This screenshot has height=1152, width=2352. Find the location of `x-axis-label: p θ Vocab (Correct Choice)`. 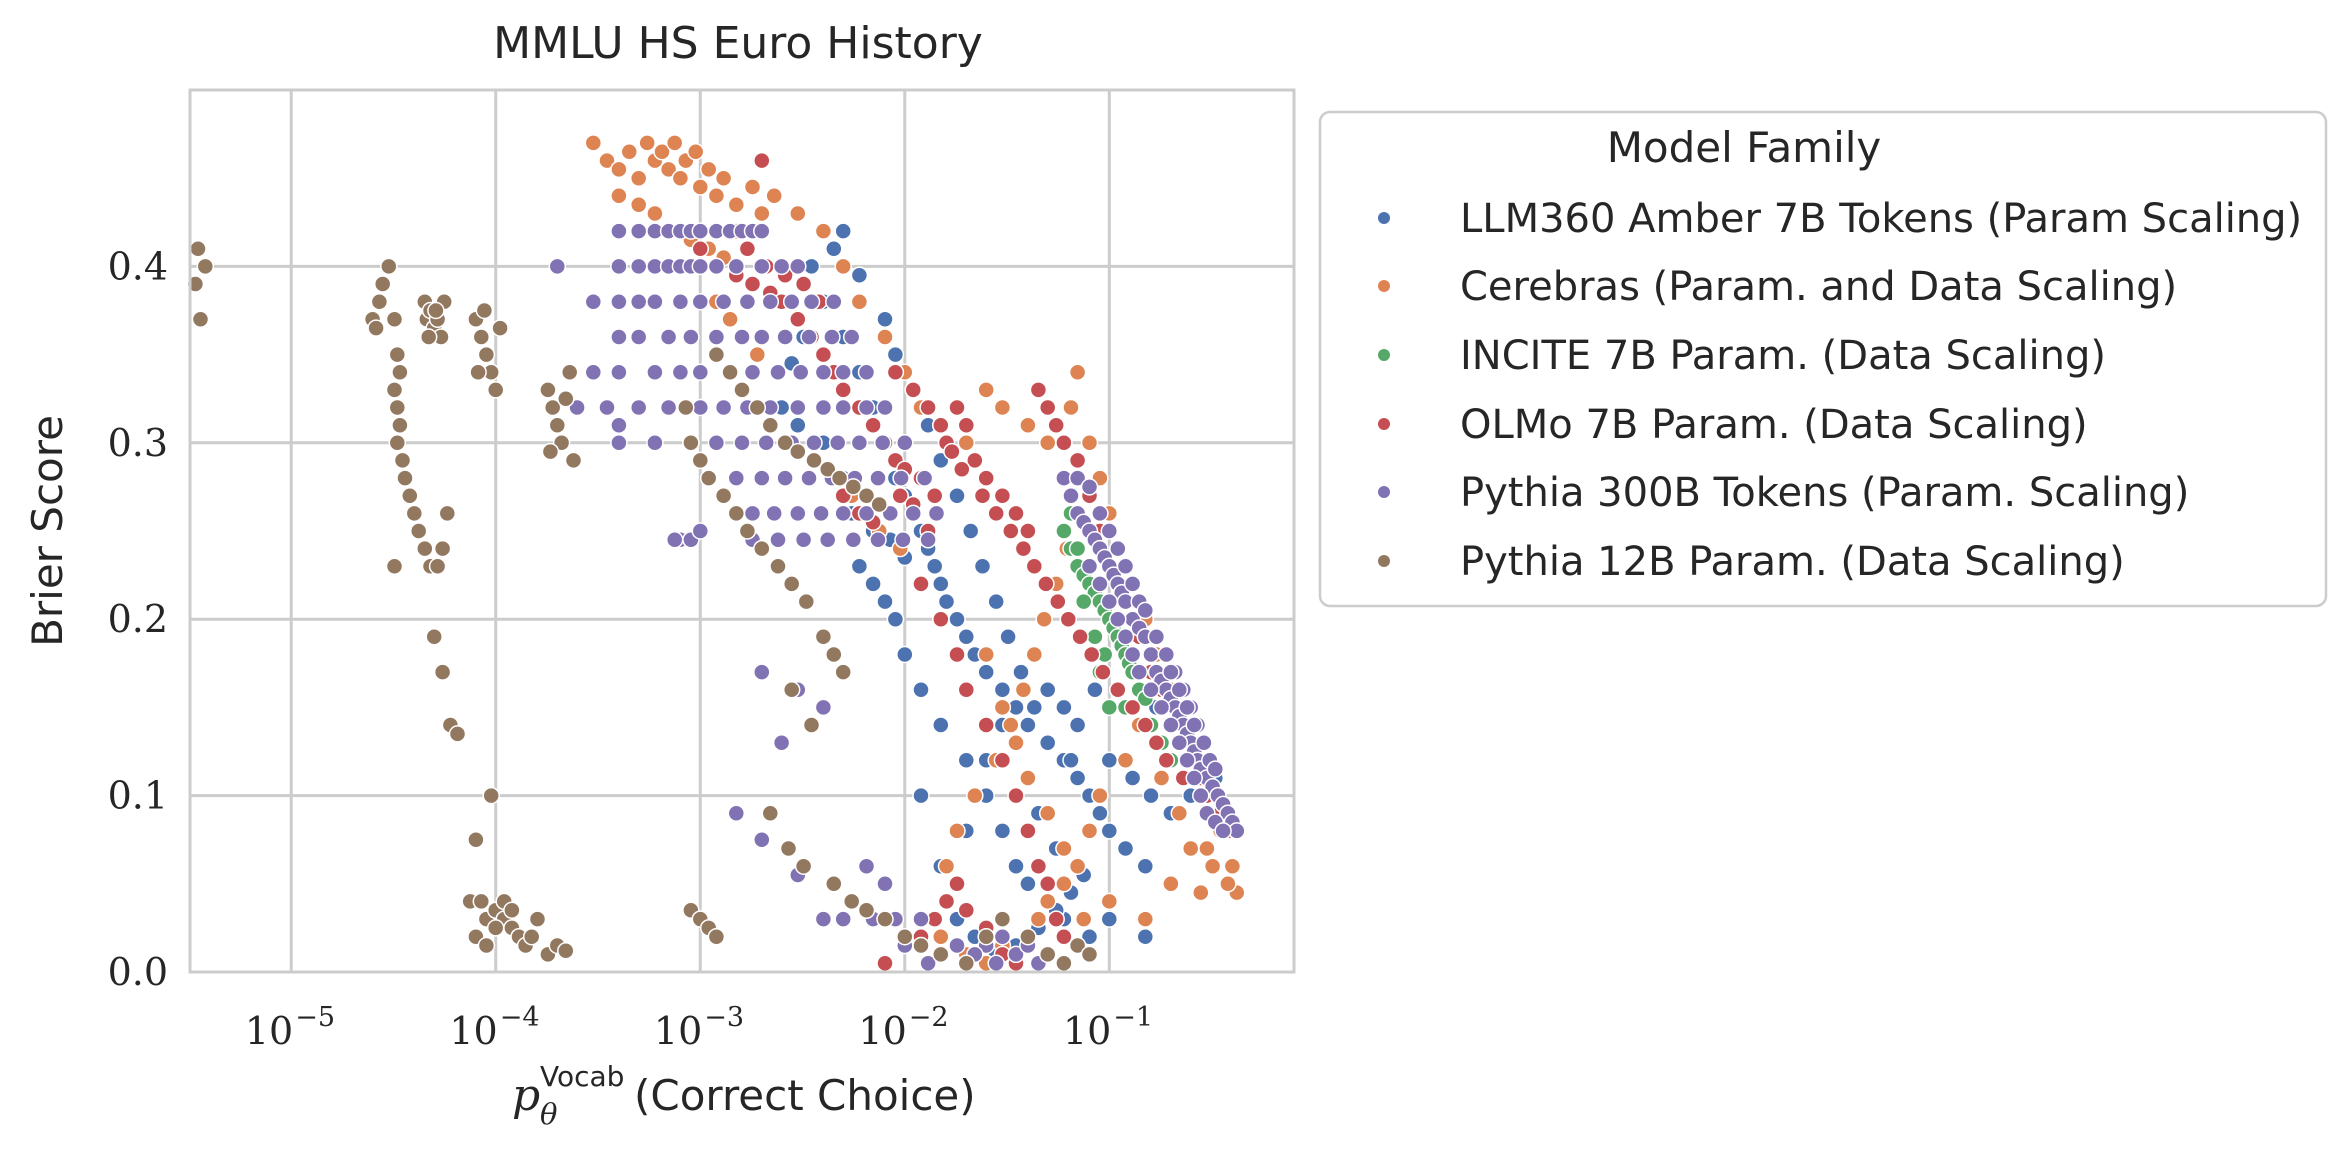

x-axis-label: p θ Vocab (Correct Choice) is located at coordinates (744, 1095).